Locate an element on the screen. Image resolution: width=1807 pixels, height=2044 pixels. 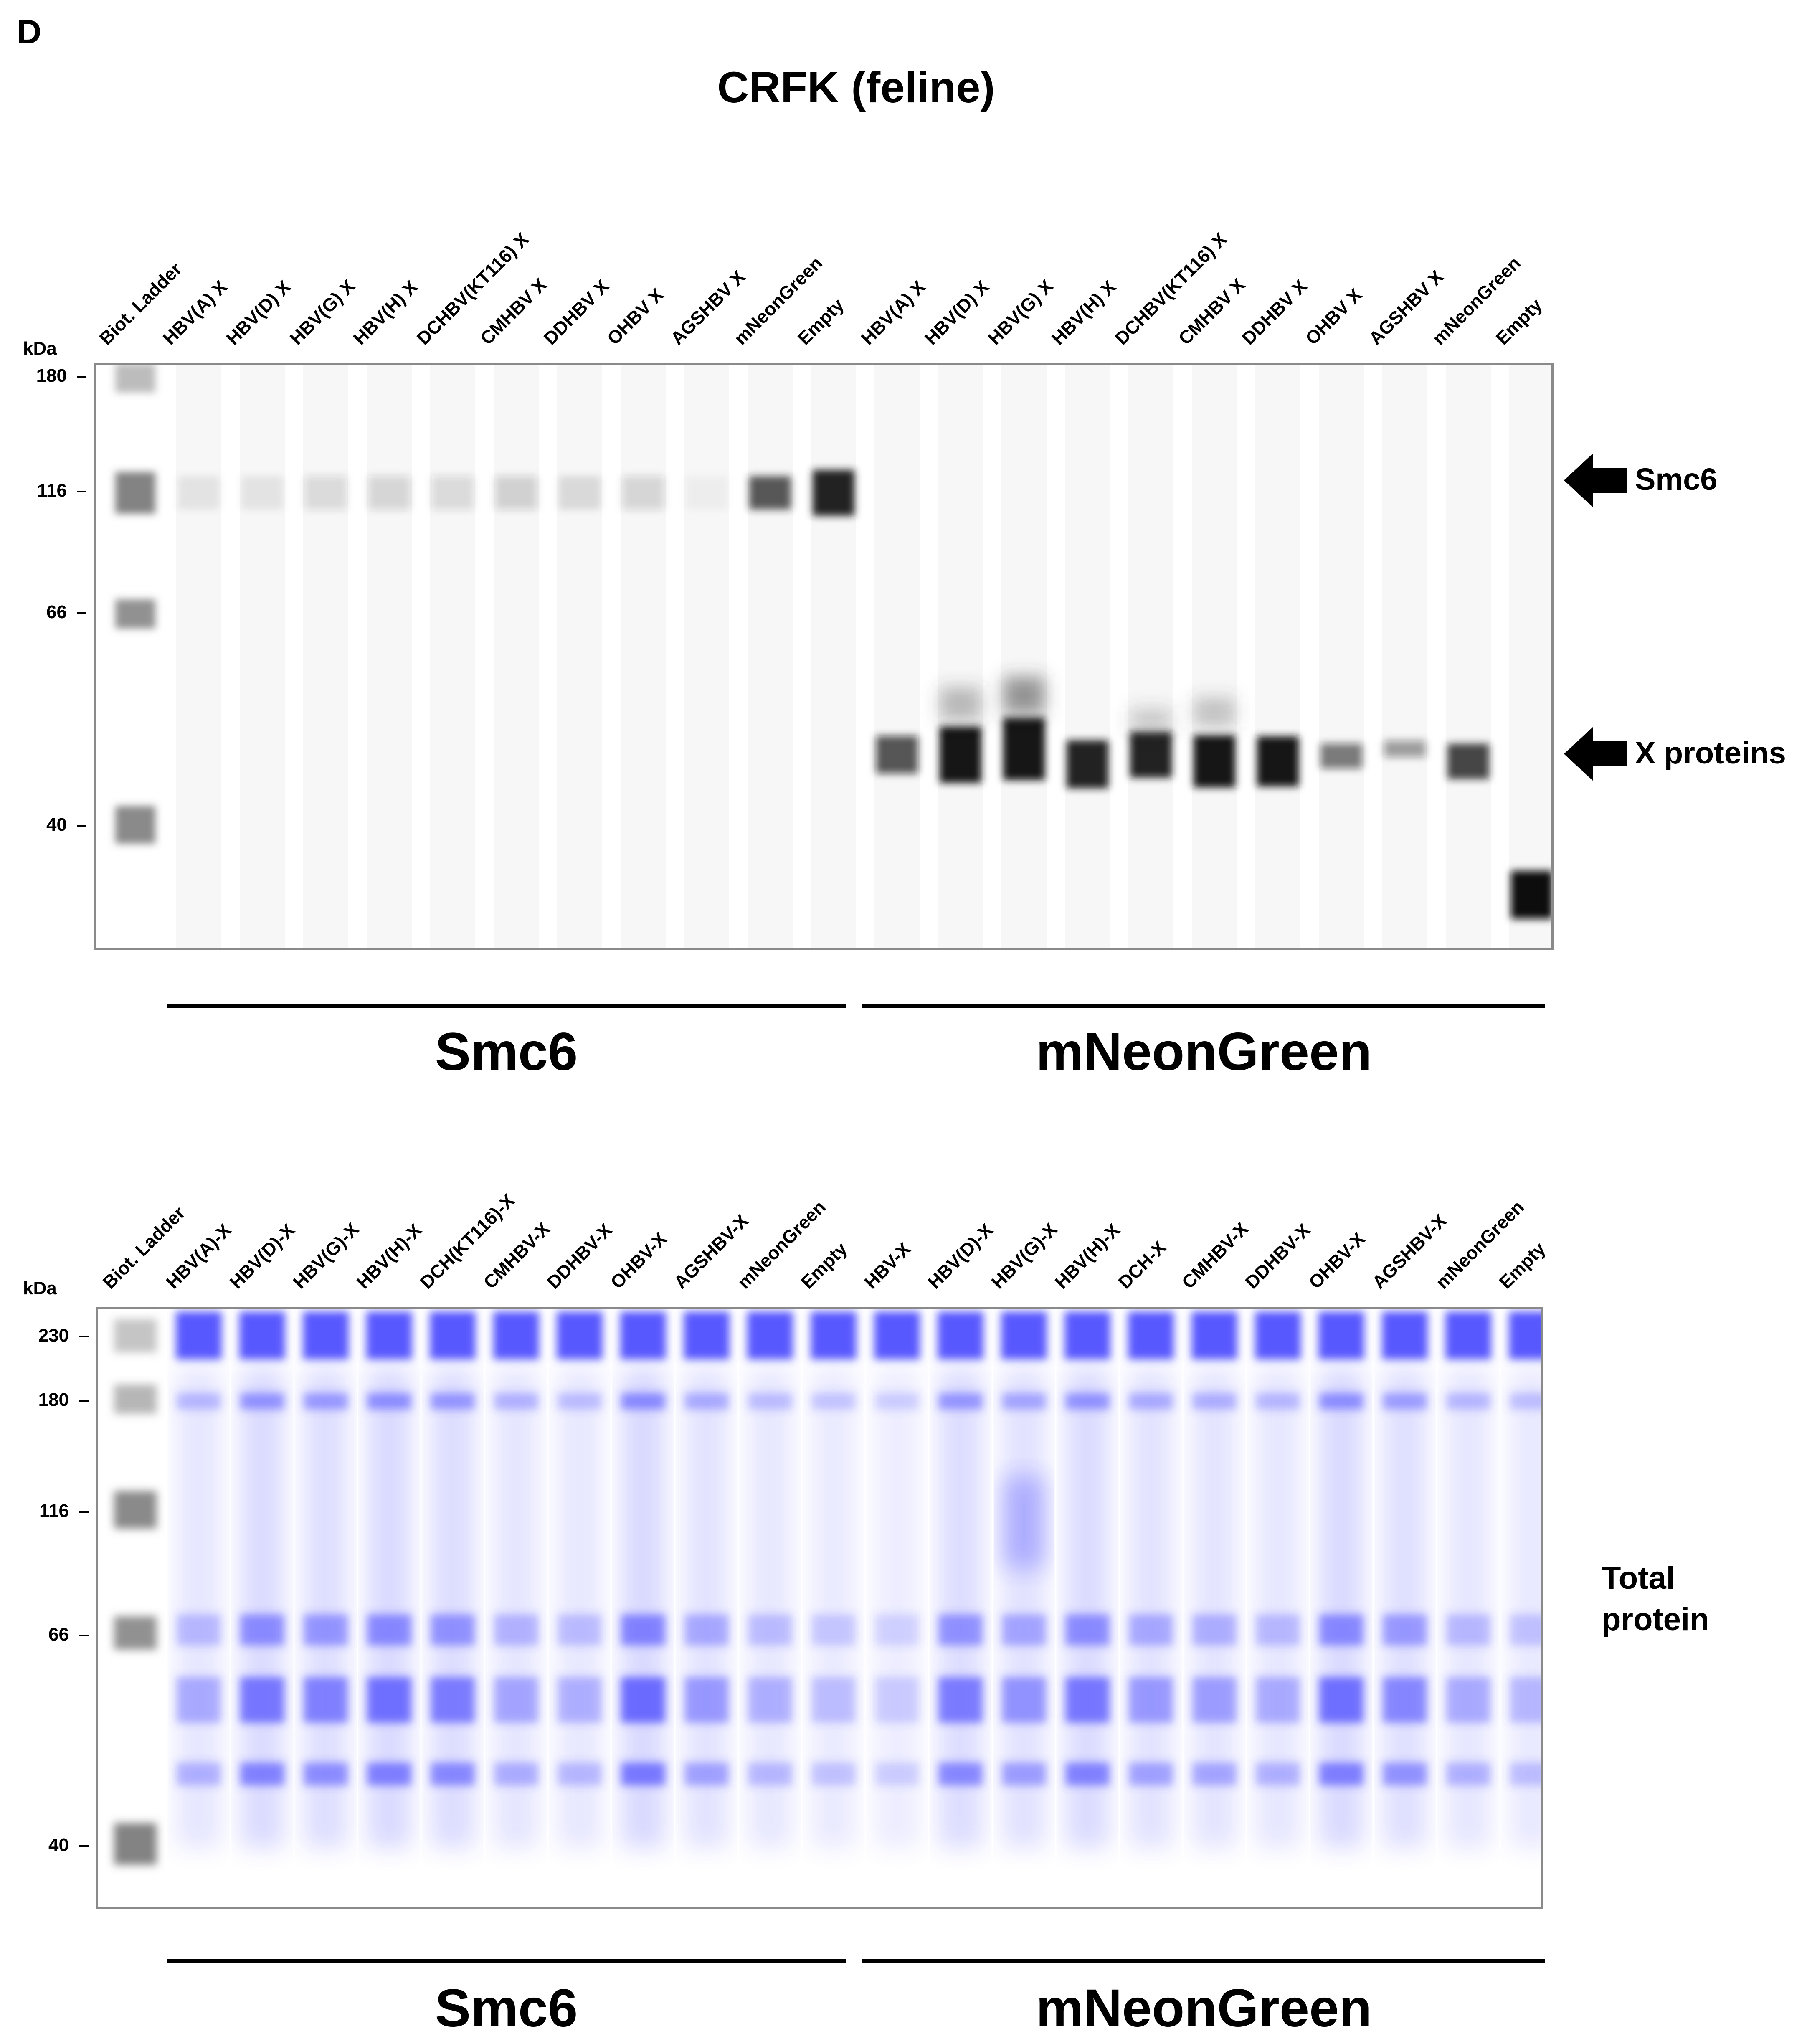
bottom-lane-label: OHBV-X is located at coordinates (638, 1260).